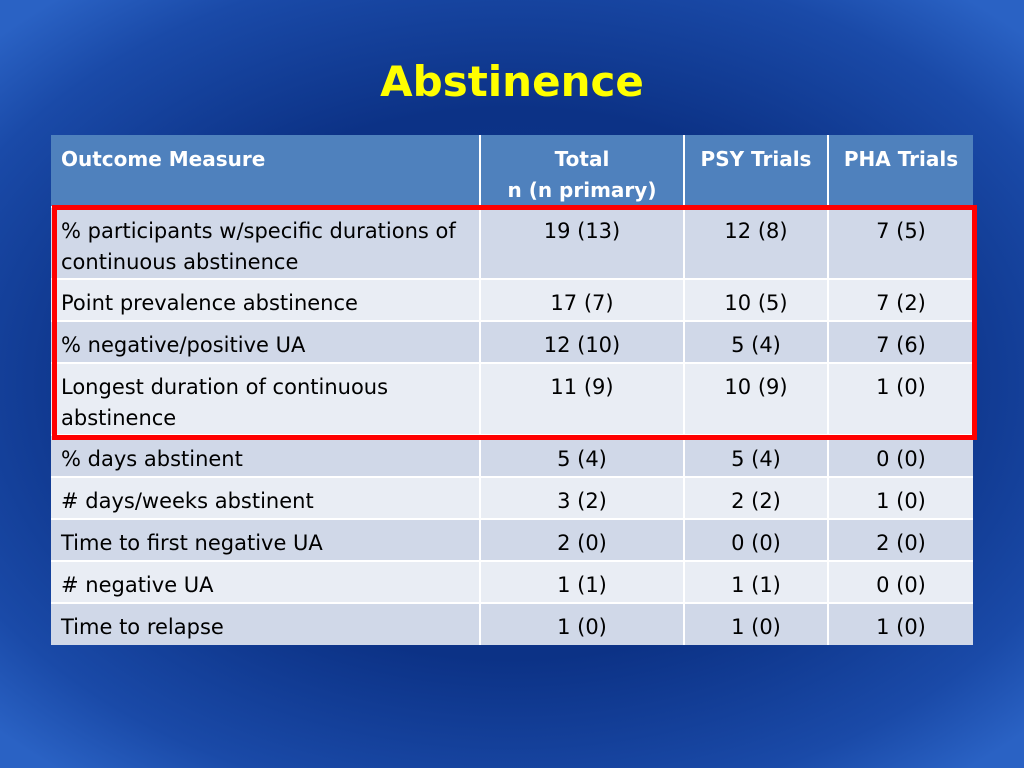 This screenshot has width=1024, height=768. Describe the element at coordinates (582, 190) in the screenshot. I see `header-sublabel: n (n primary)` at that location.